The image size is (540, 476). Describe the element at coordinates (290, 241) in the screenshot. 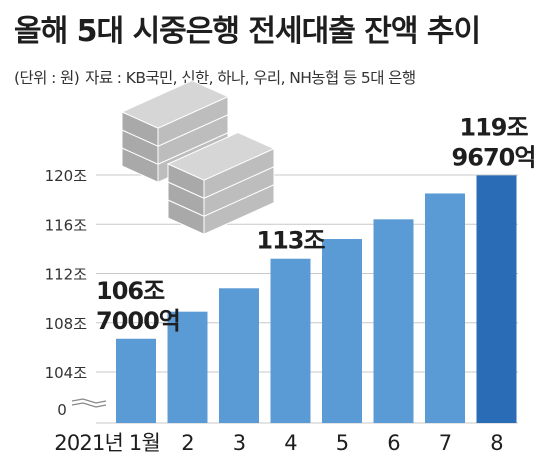

I see `data-label: 113조` at that location.